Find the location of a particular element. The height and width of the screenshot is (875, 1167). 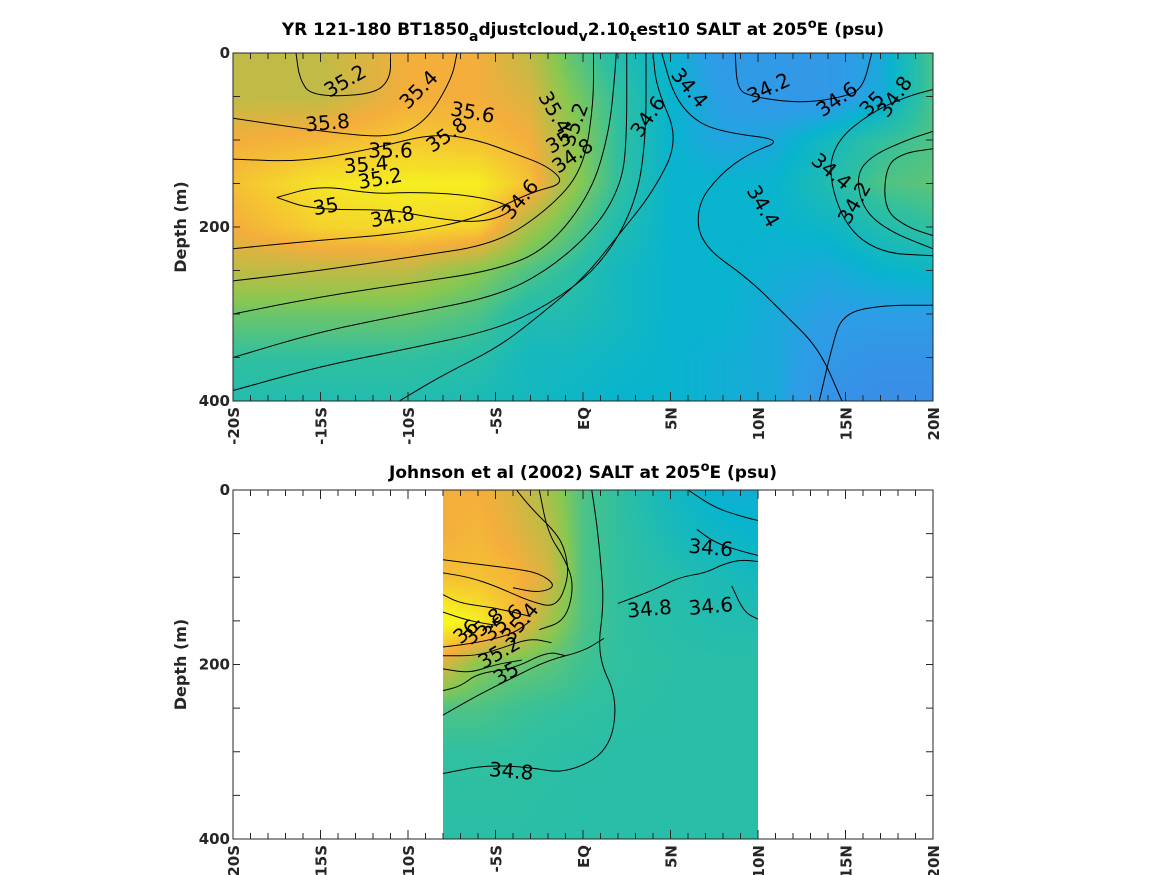

contour-lines is located at coordinates (600, 632).